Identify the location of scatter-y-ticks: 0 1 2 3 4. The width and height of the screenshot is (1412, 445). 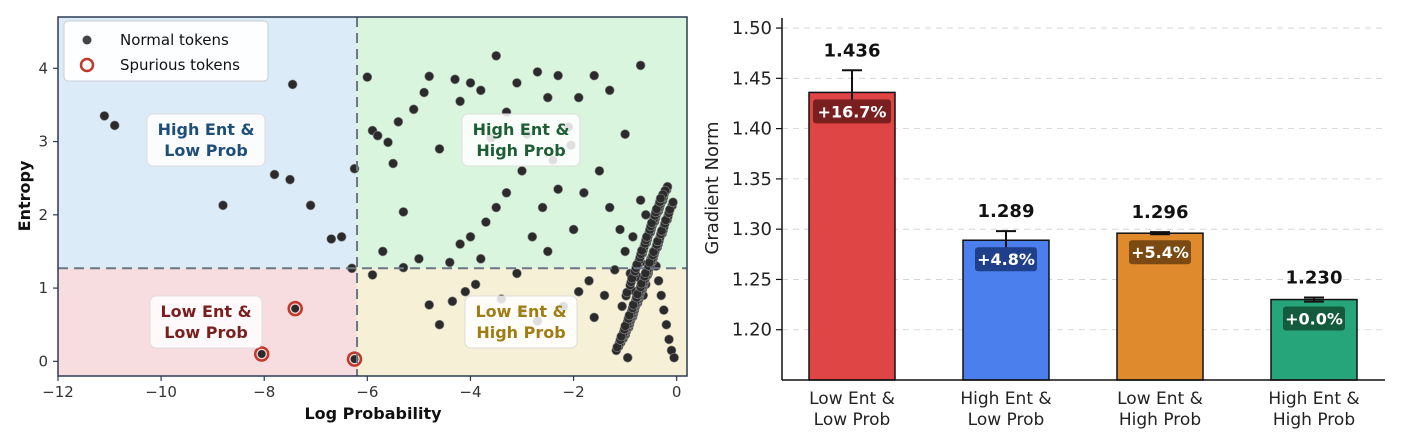
(48, 214).